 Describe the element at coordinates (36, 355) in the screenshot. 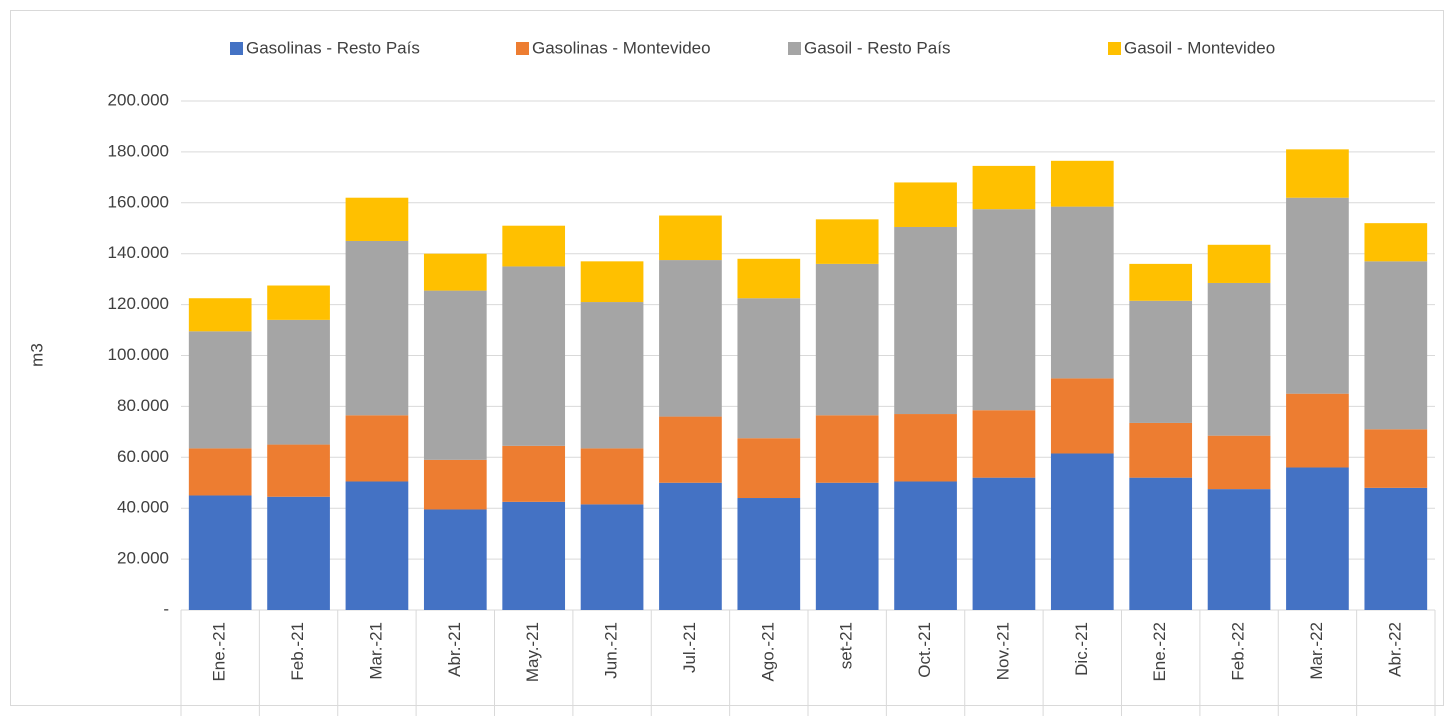

I see `y-axis-label: m3` at that location.